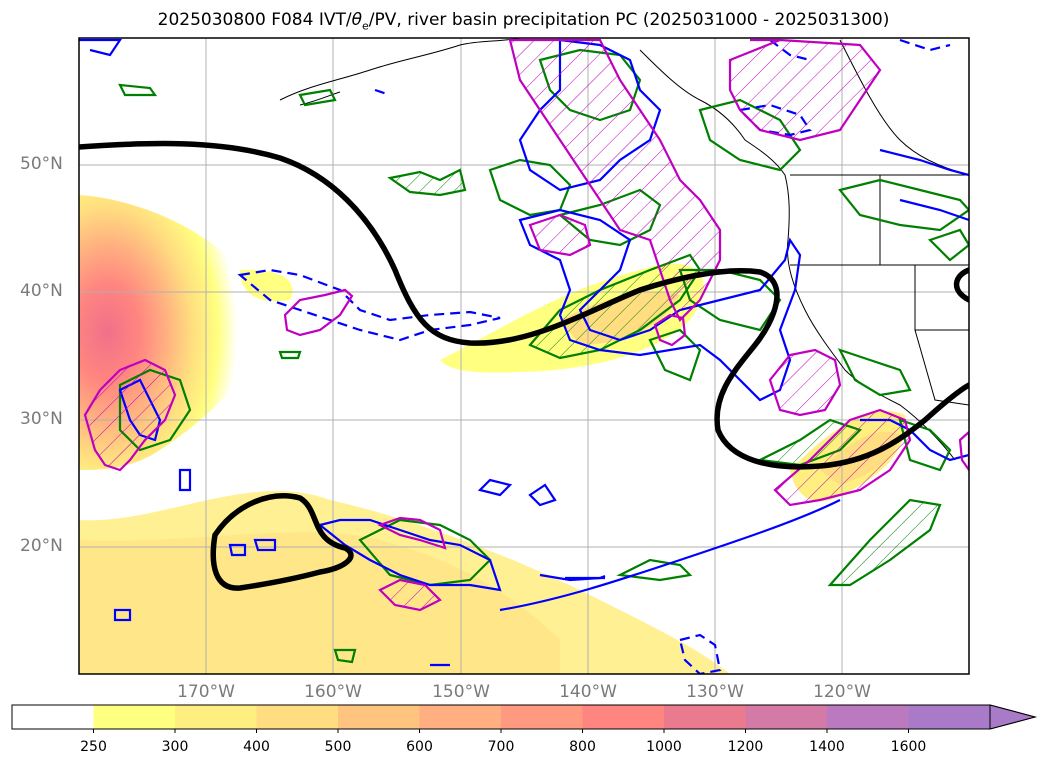 The width and height of the screenshot is (1047, 767). What do you see at coordinates (588, 692) in the screenshot?
I see `lon-label-140w: 140°W` at bounding box center [588, 692].